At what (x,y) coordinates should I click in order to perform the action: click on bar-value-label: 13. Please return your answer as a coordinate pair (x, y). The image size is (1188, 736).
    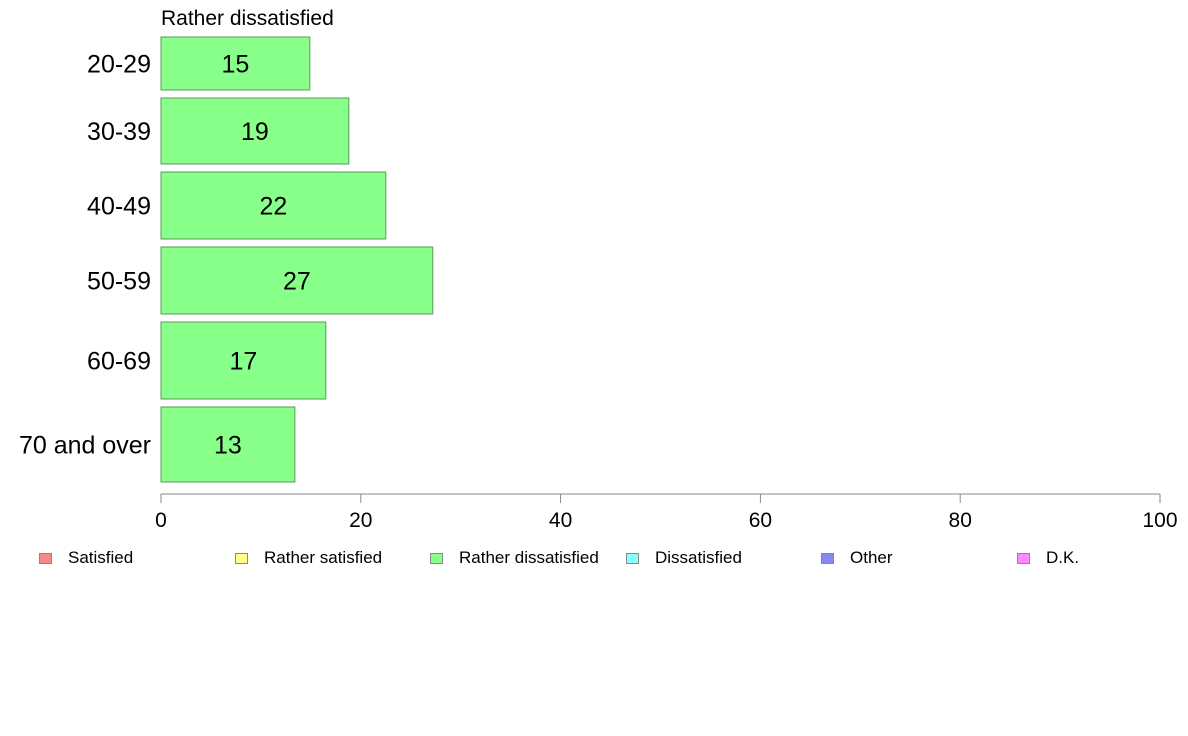
    Looking at the image, I should click on (228, 446).